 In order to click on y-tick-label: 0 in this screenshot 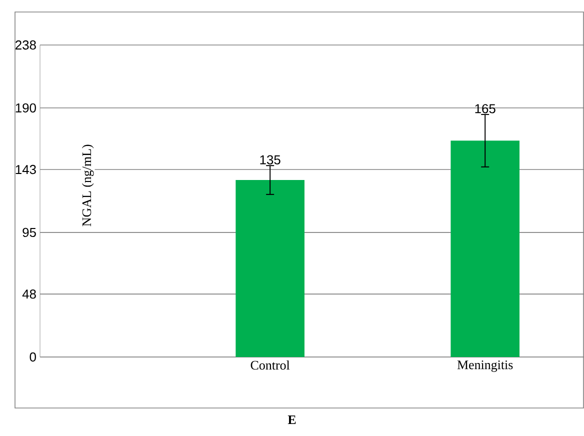, I will do `click(33, 357)`.